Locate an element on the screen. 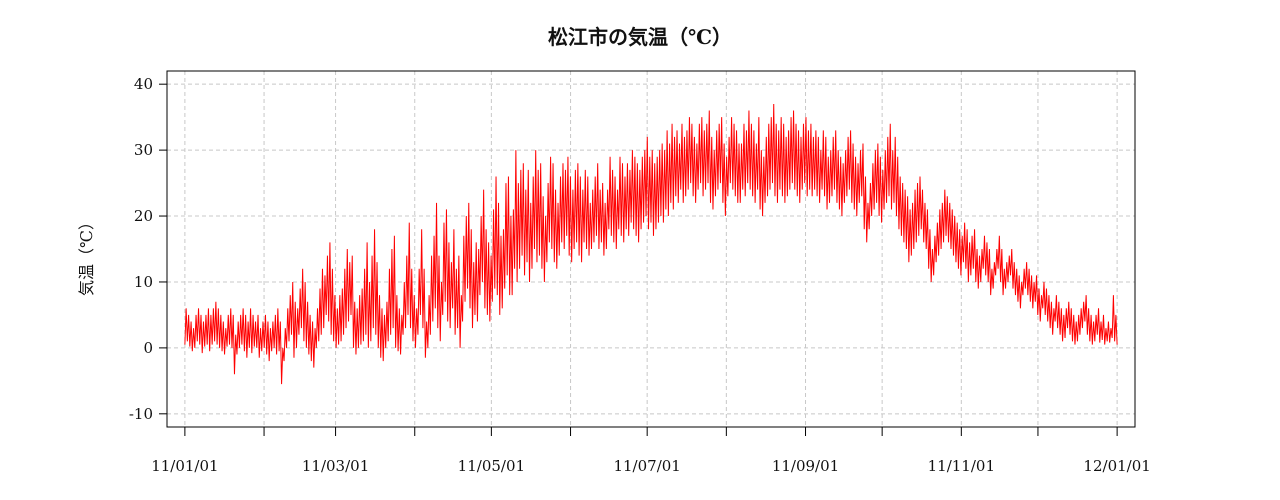  x-tick-label: 11/01/01 is located at coordinates (184, 466).